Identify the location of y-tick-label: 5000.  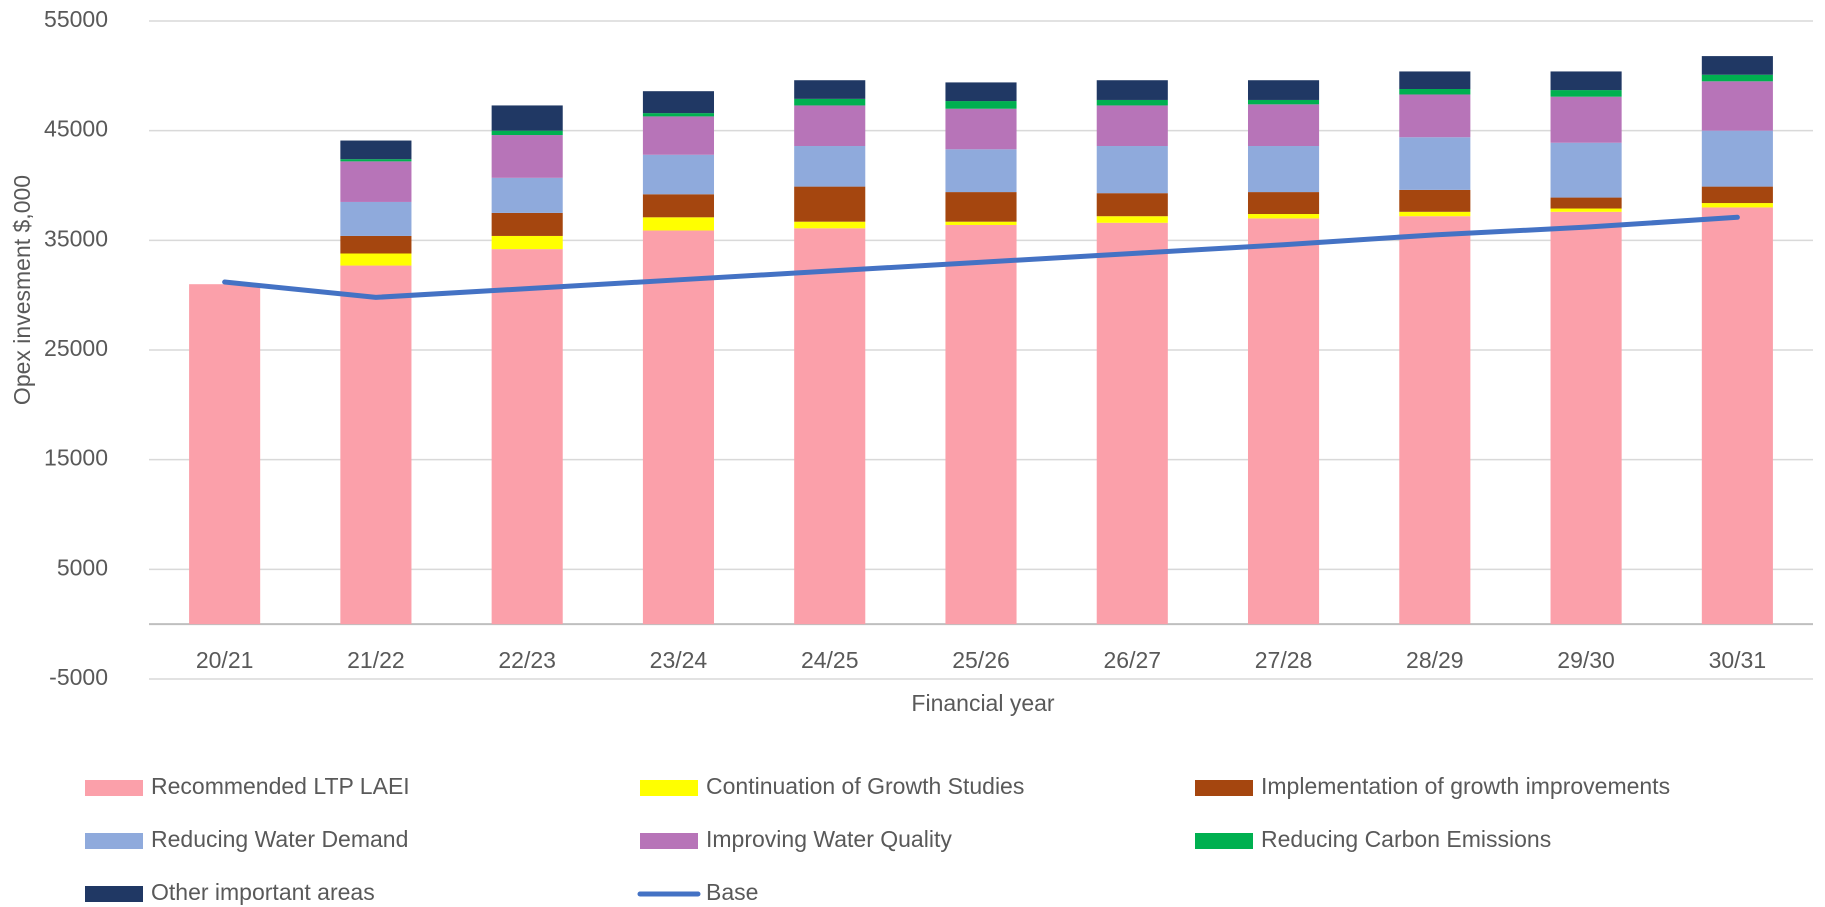
(82, 567).